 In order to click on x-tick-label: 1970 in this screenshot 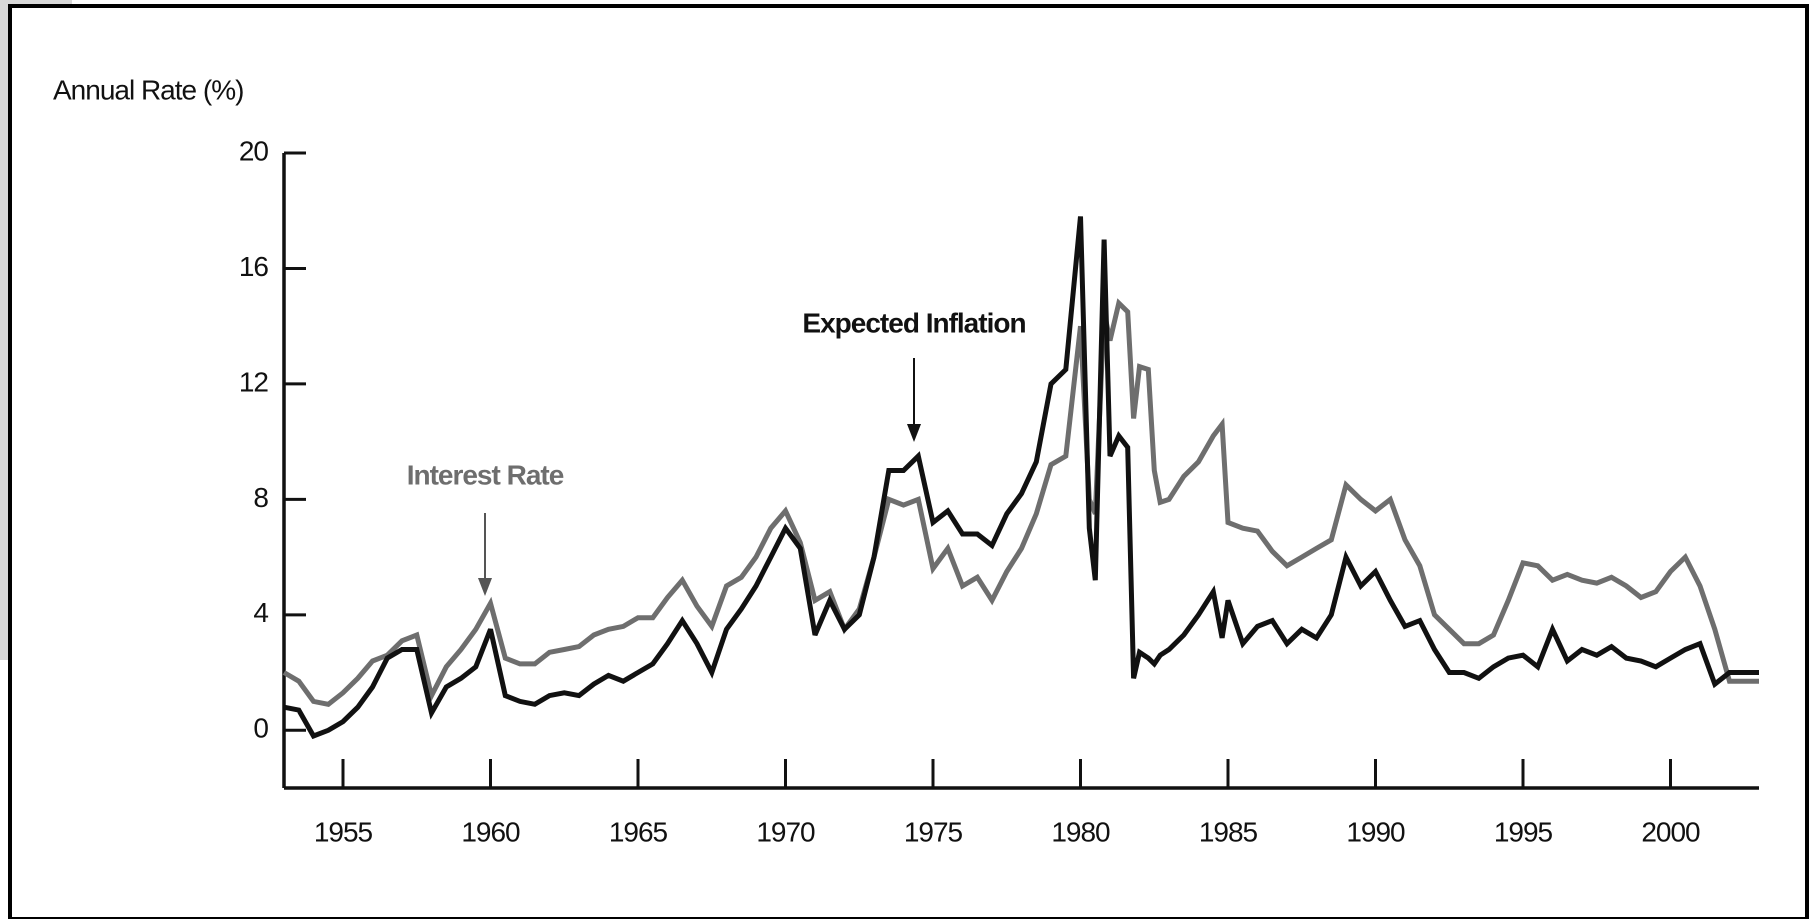, I will do `click(785, 831)`.